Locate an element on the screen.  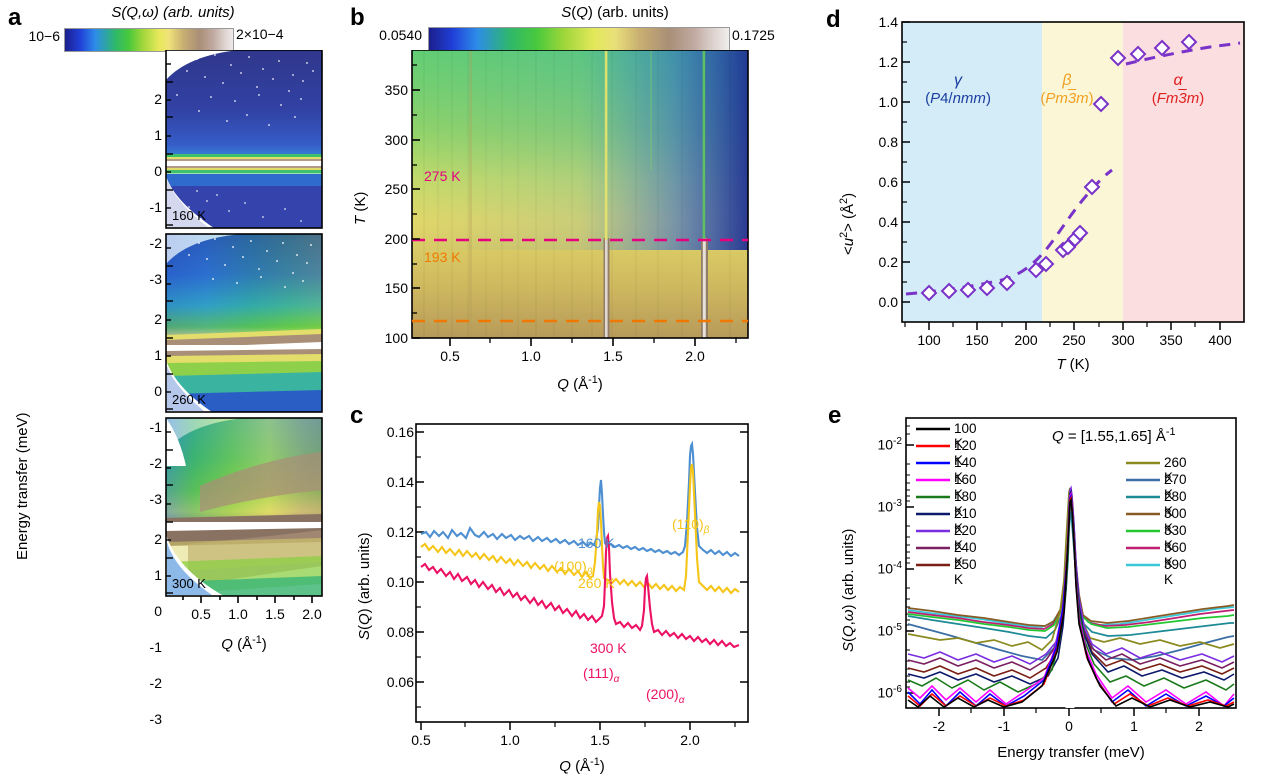
panel-c-annotation-100beta: (100)β is located at coordinates (573, 568).